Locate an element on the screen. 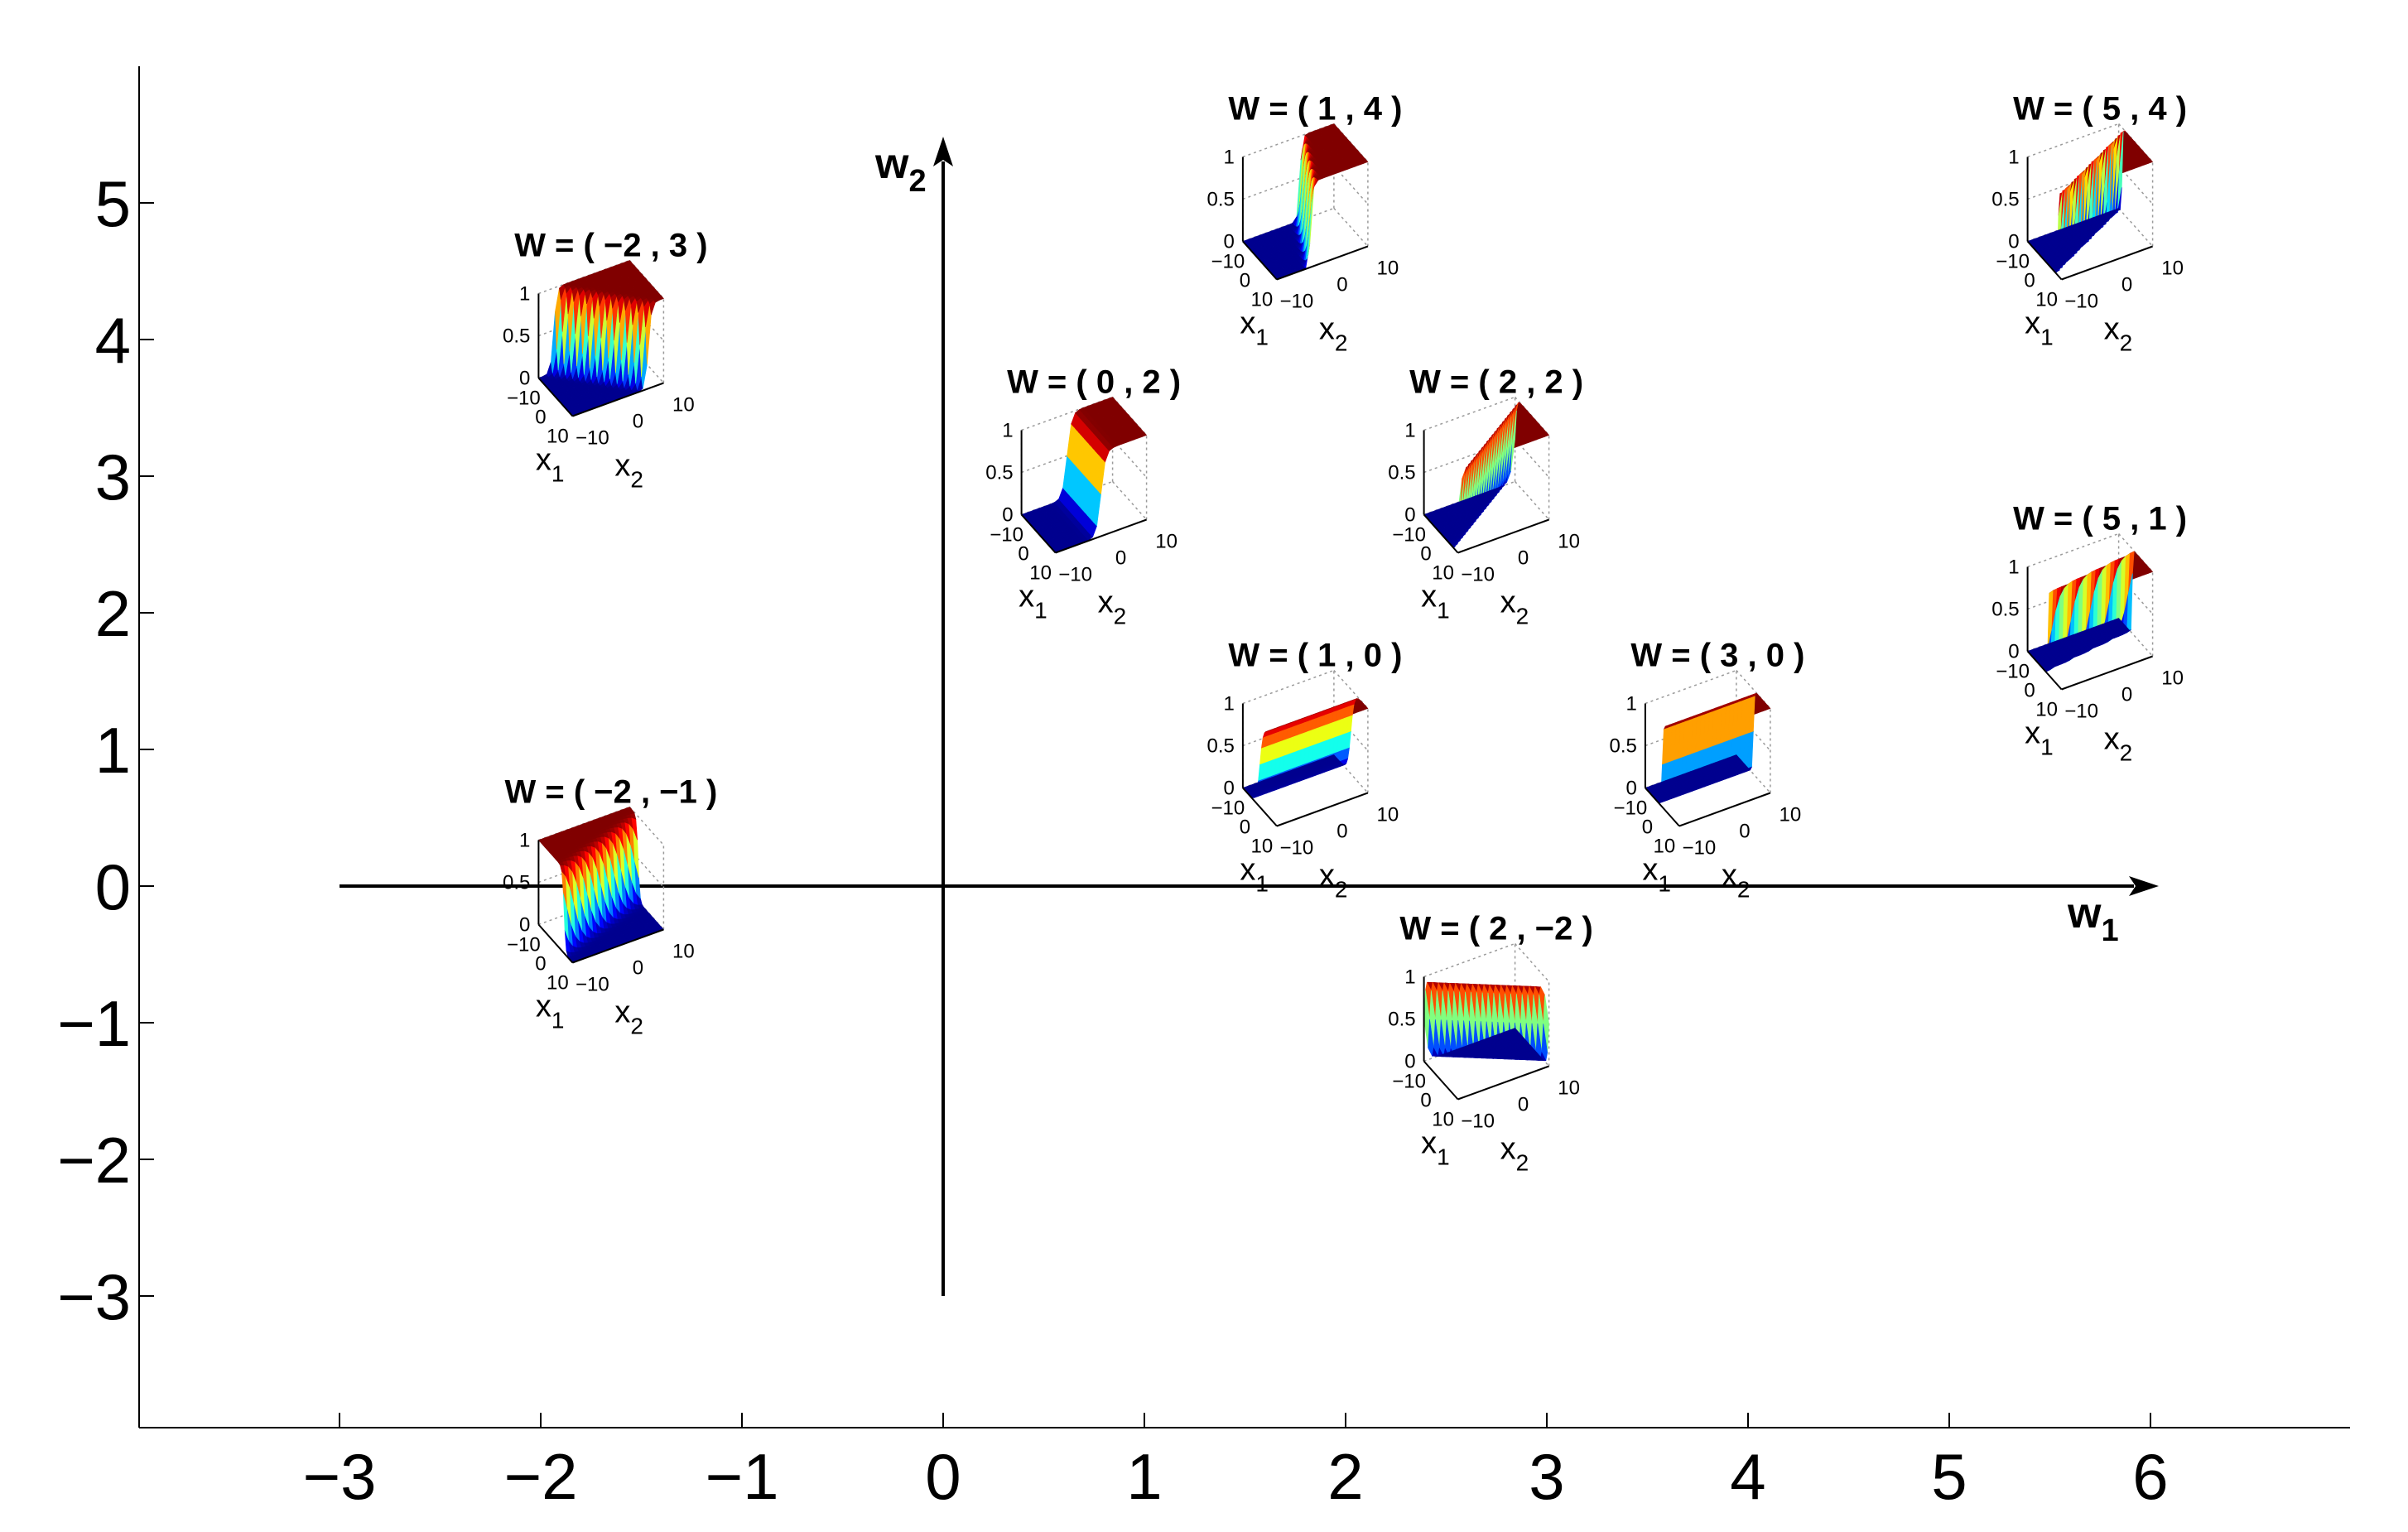 This screenshot has width=2408, height=1532. inset-title: W = ( 2 , −2 ) is located at coordinates (1496, 929).